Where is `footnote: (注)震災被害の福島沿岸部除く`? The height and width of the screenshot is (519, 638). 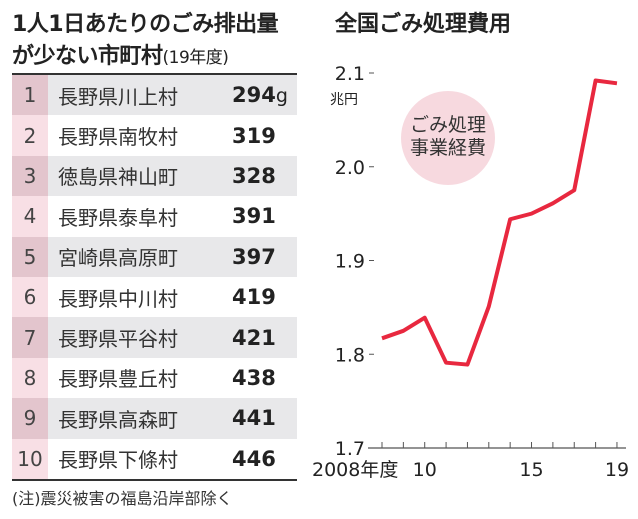 footnote: (注)震災被害の福島沿岸部除く is located at coordinates (122, 498).